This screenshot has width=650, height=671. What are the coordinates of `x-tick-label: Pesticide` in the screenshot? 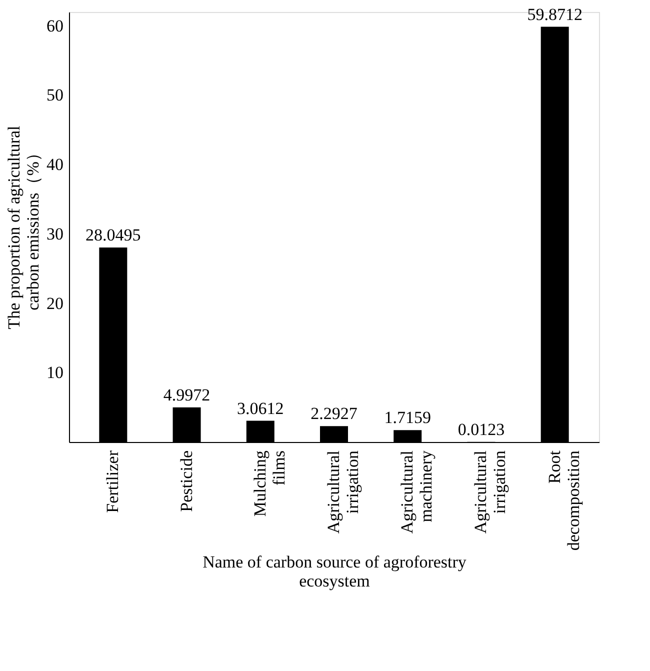 It's located at (186, 481).